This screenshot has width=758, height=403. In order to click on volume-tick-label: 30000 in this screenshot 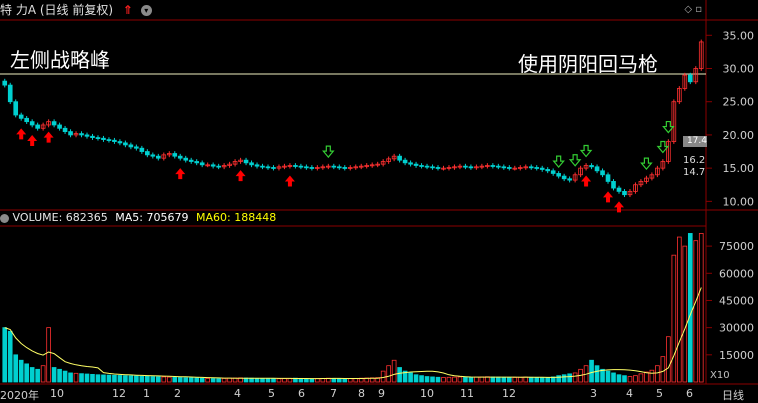, I will do `click(736, 328)`.